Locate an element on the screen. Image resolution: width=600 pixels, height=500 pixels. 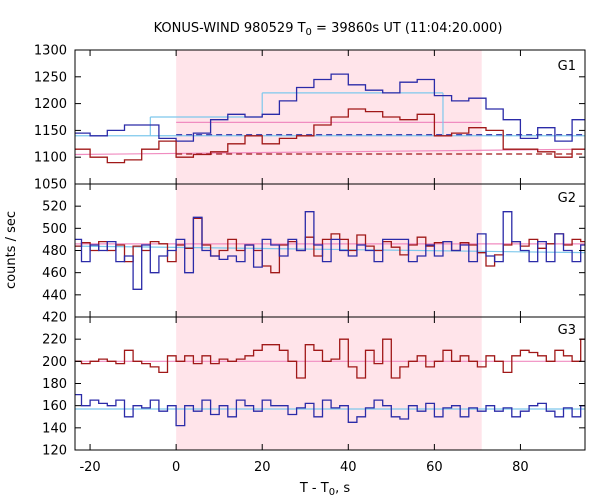
step-series-g1-red_step is located at coordinates (330, 136).